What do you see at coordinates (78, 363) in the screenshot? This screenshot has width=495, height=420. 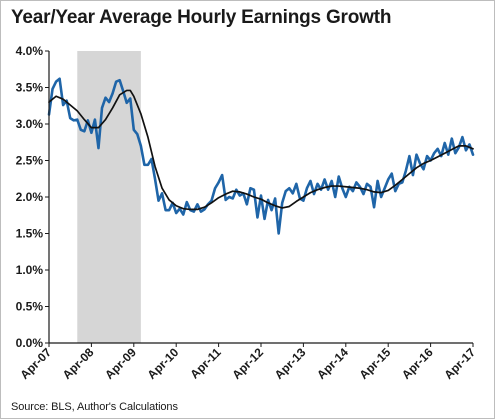 I see `x-tick-label: Apr-08` at bounding box center [78, 363].